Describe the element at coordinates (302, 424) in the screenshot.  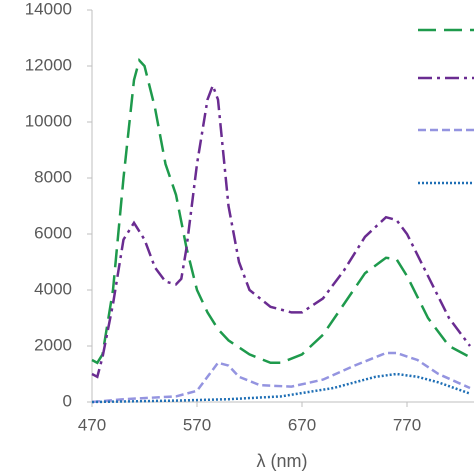
I see `x-tick-label: 670` at that location.